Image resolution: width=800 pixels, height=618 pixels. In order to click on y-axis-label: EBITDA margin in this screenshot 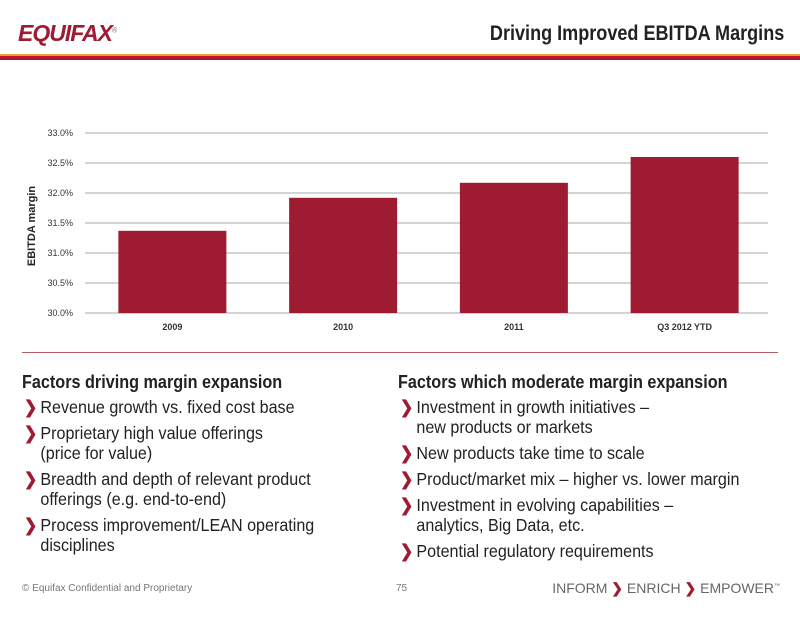, I will do `click(32, 226)`.